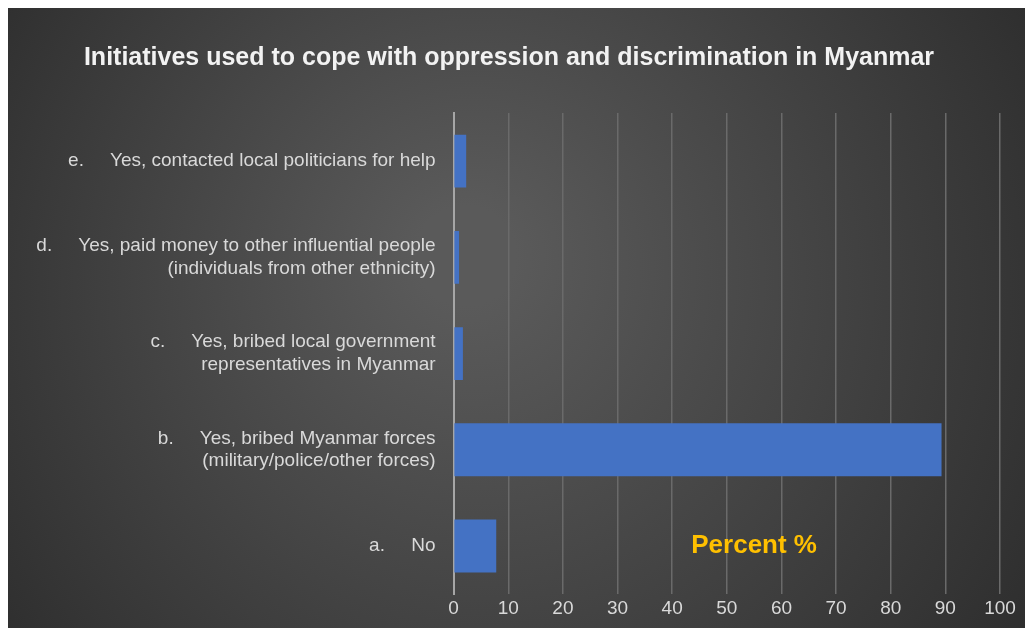  What do you see at coordinates (563, 607) in the screenshot?
I see `x-tick-label: 20` at bounding box center [563, 607].